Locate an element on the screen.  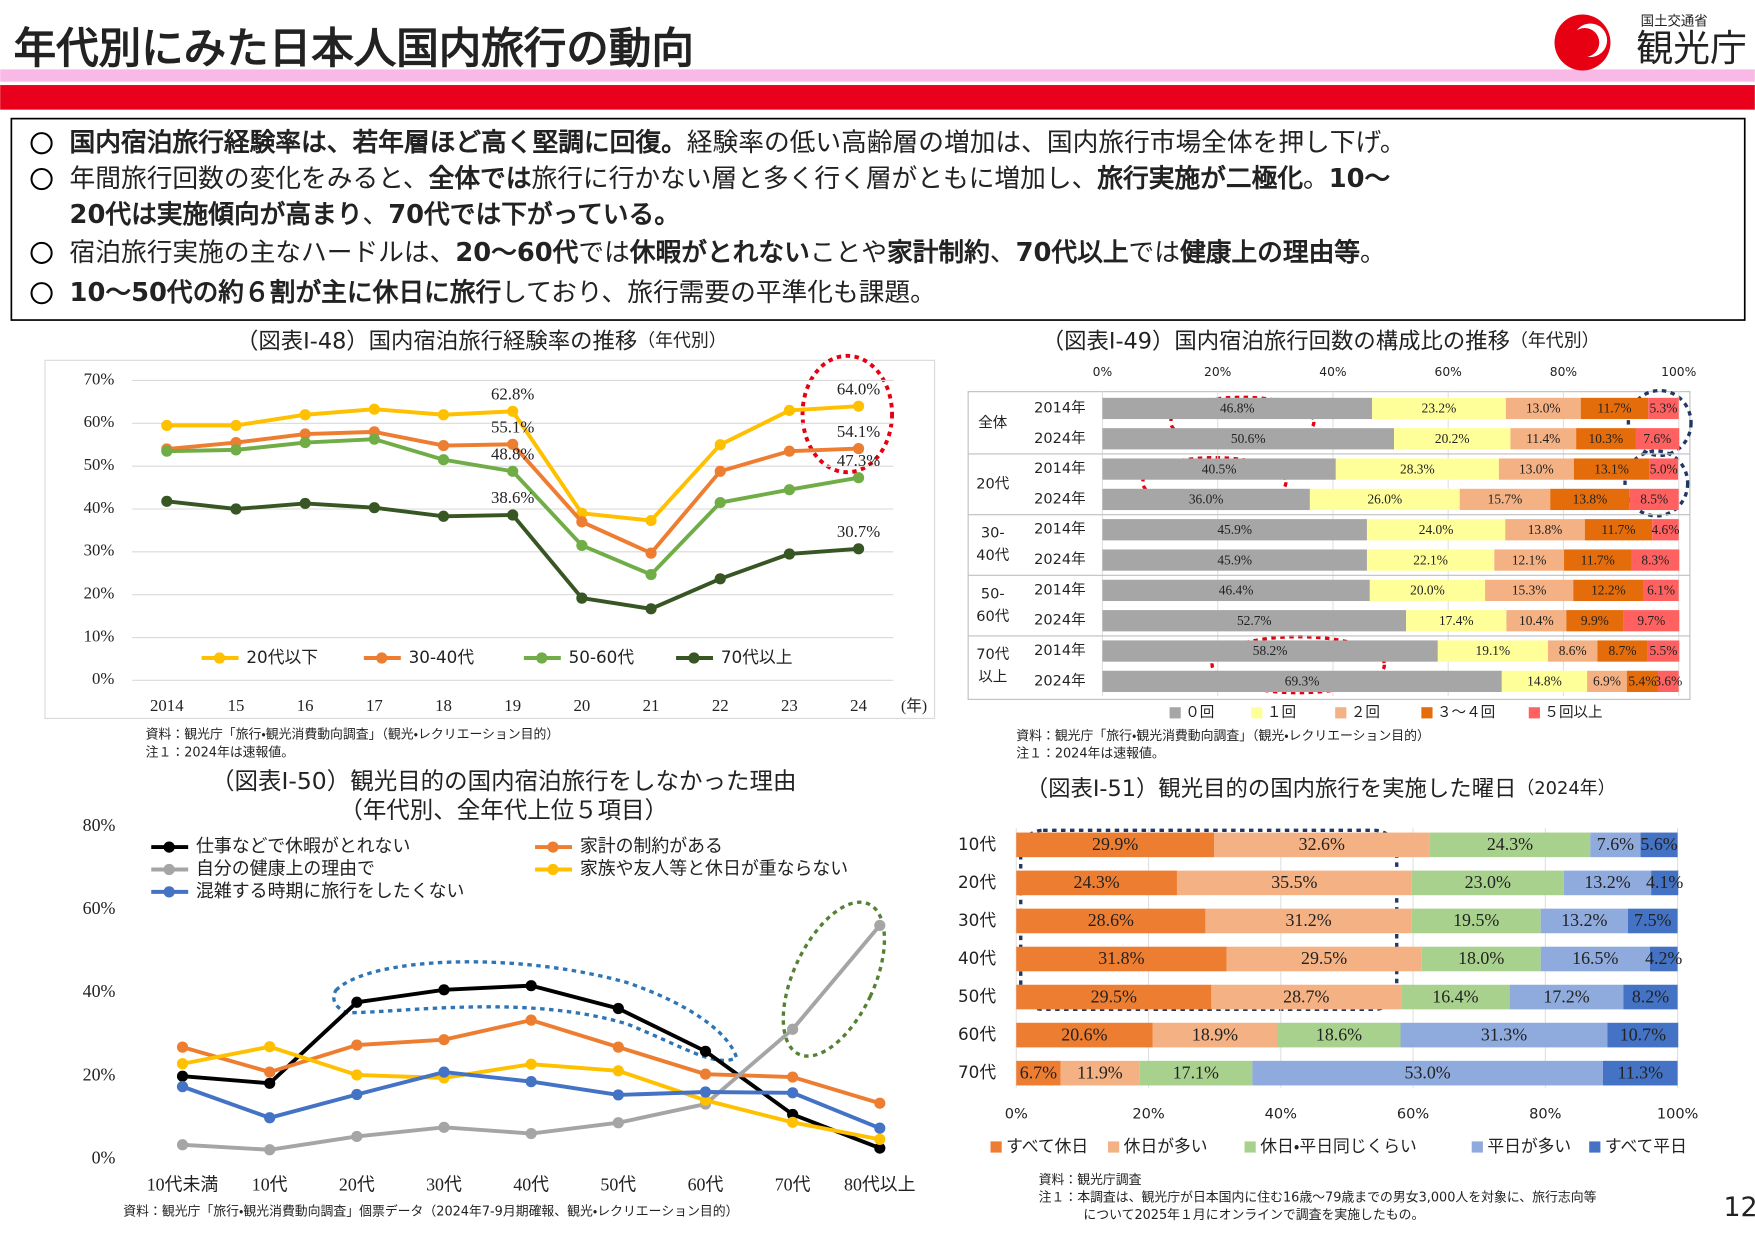
y-tick-label: 80% is located at coordinates (99, 825).